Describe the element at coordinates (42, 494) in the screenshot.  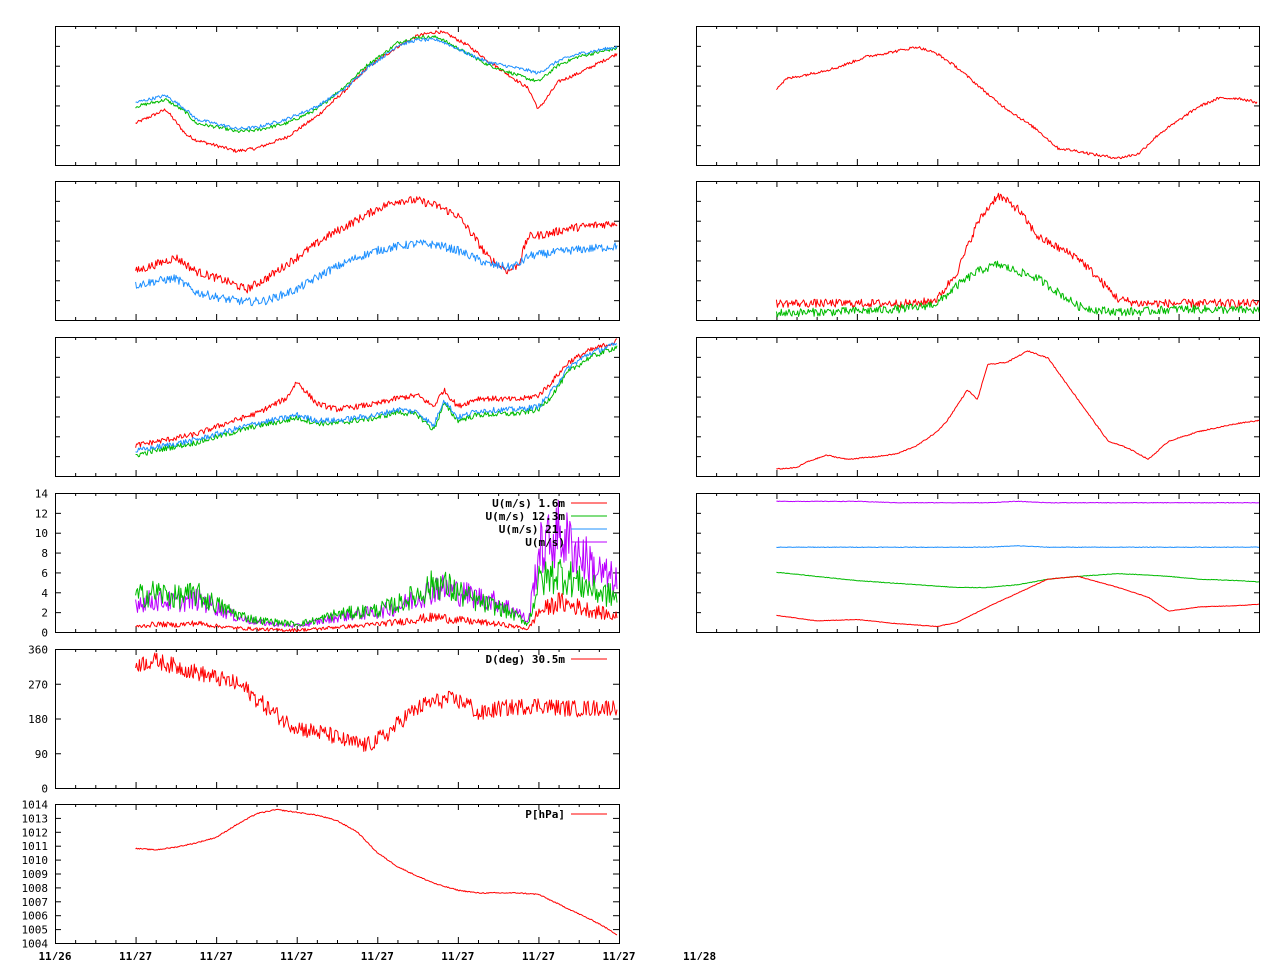
I see `y-tick-label: 14` at that location.